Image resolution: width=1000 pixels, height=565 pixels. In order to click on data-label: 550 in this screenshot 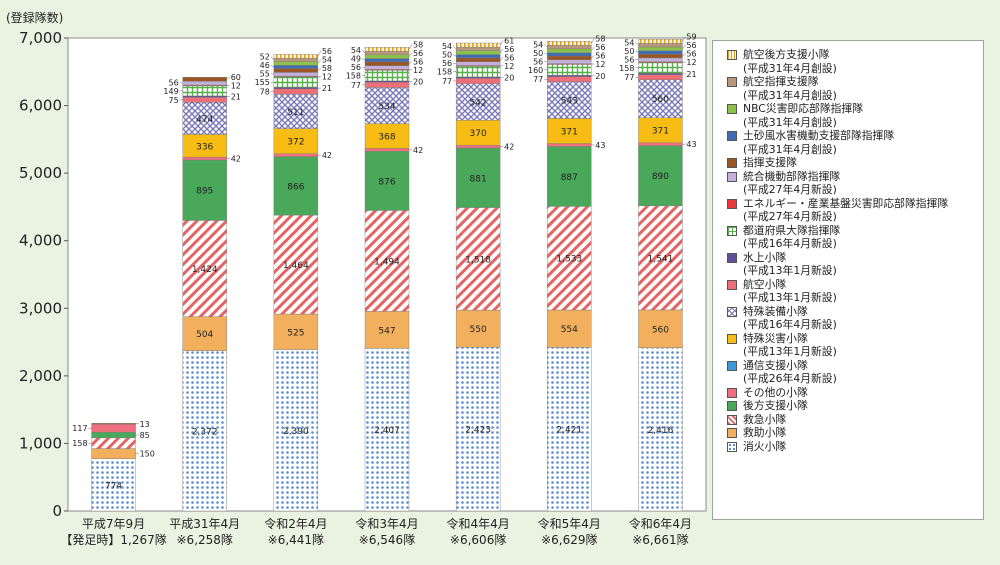, I will do `click(478, 330)`.